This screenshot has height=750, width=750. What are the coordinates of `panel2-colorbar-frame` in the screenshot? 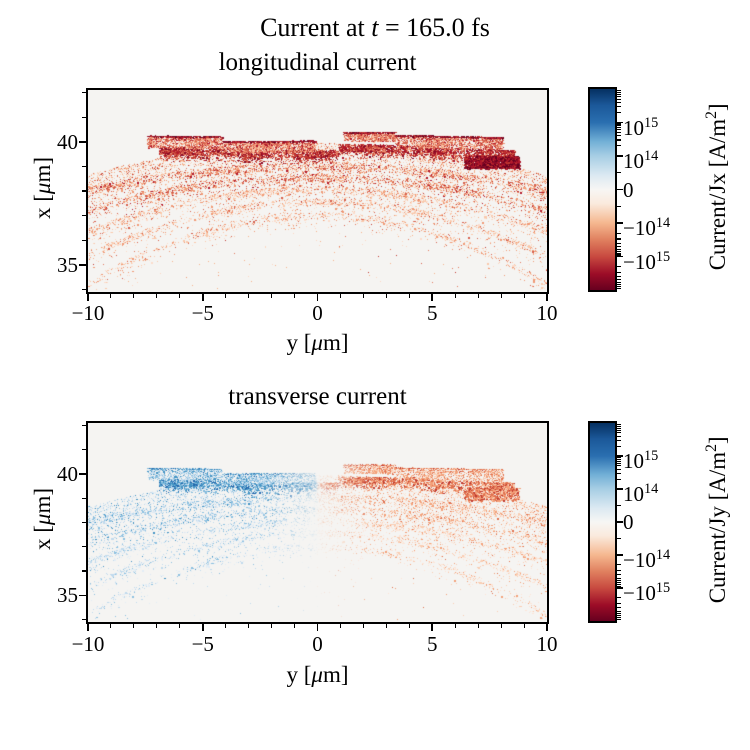 It's located at (602, 522).